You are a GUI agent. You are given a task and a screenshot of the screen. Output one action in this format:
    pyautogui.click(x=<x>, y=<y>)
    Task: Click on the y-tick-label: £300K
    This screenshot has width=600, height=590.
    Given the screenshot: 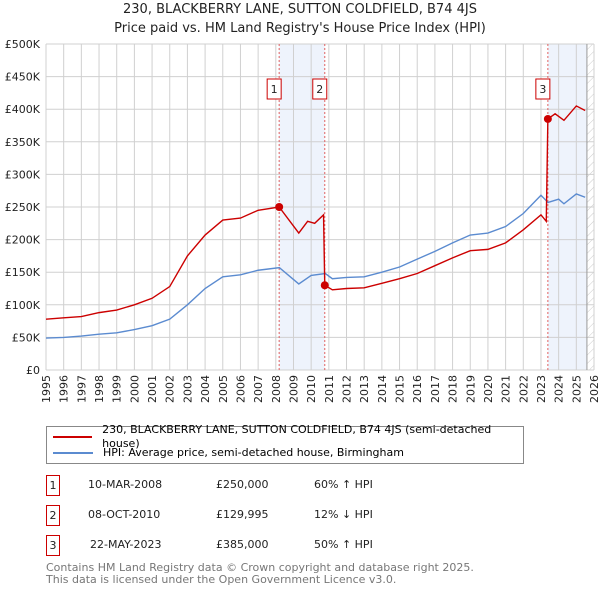 What is the action you would take?
    pyautogui.click(x=23, y=174)
    